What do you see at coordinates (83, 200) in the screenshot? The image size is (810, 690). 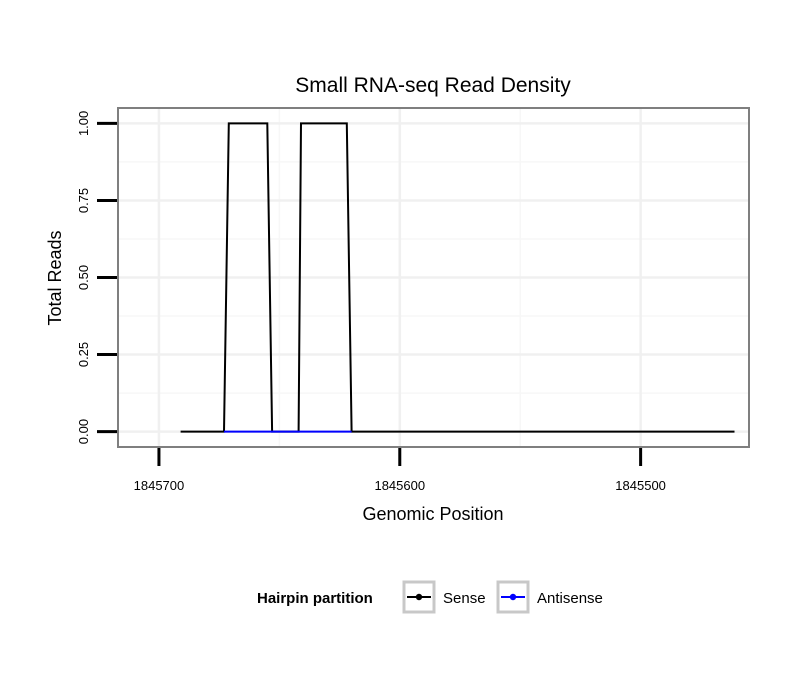 I see `y-tick-label: 0.75` at bounding box center [83, 200].